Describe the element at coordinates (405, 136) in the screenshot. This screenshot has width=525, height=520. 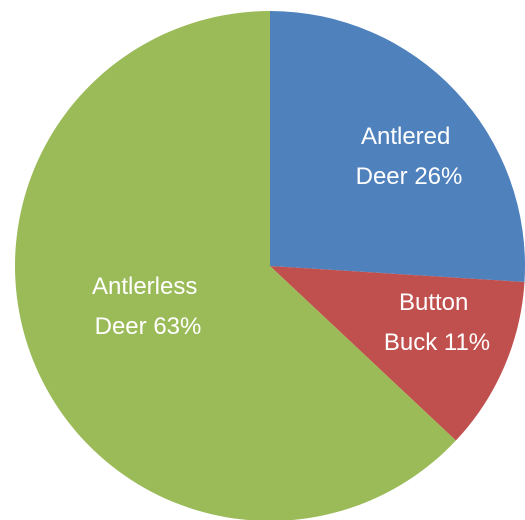
I see `slice-label-antlered-line1: Antlered` at that location.